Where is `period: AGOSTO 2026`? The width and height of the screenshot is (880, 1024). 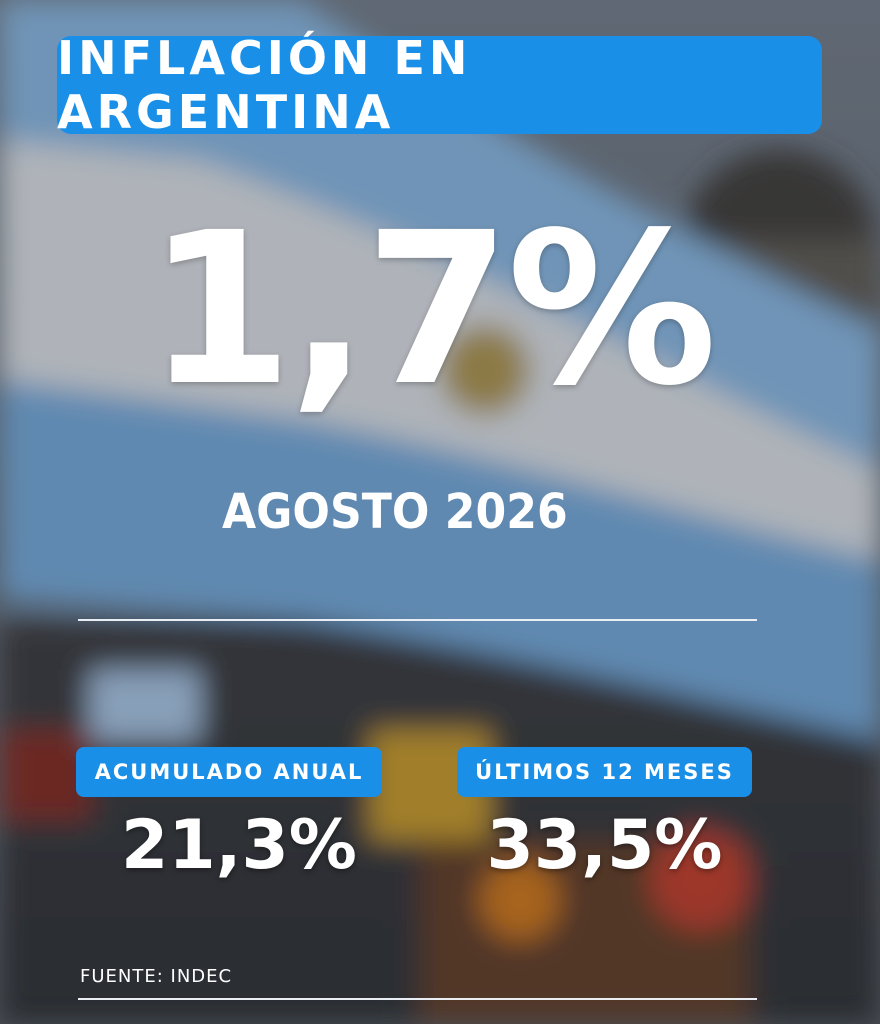 period: AGOSTO 2026 is located at coordinates (395, 512).